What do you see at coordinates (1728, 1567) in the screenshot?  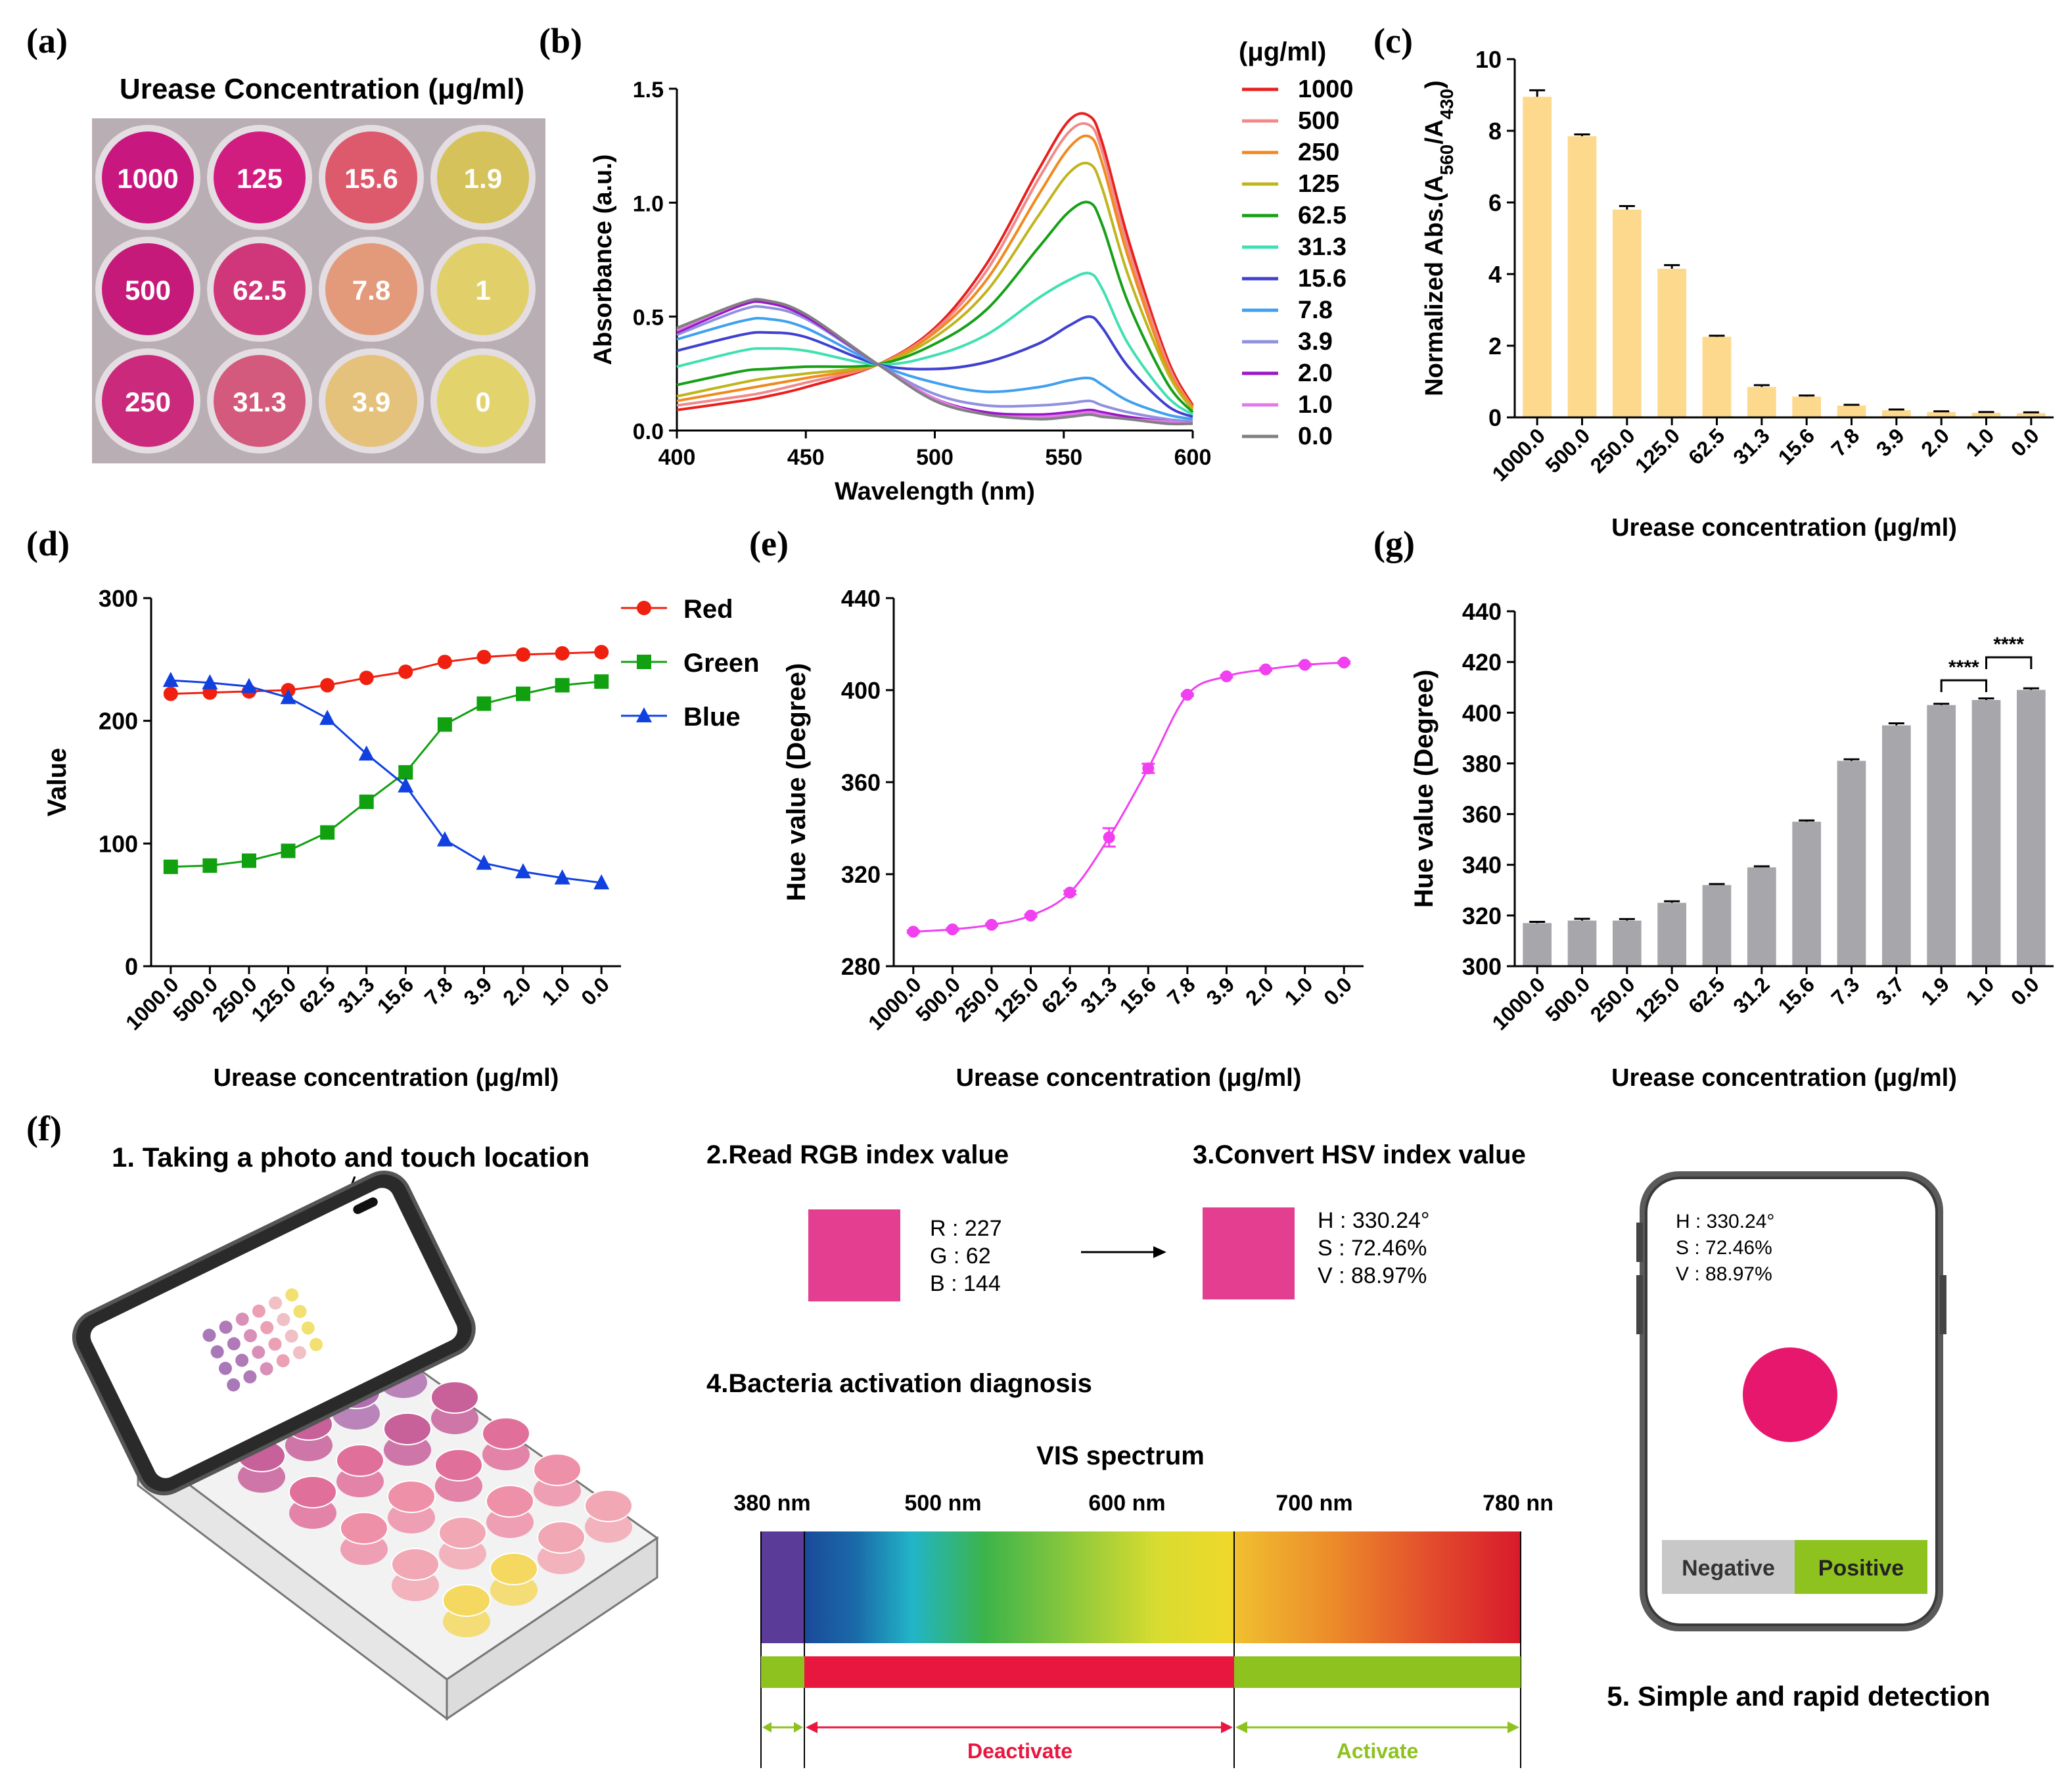 I see `negative-button` at bounding box center [1728, 1567].